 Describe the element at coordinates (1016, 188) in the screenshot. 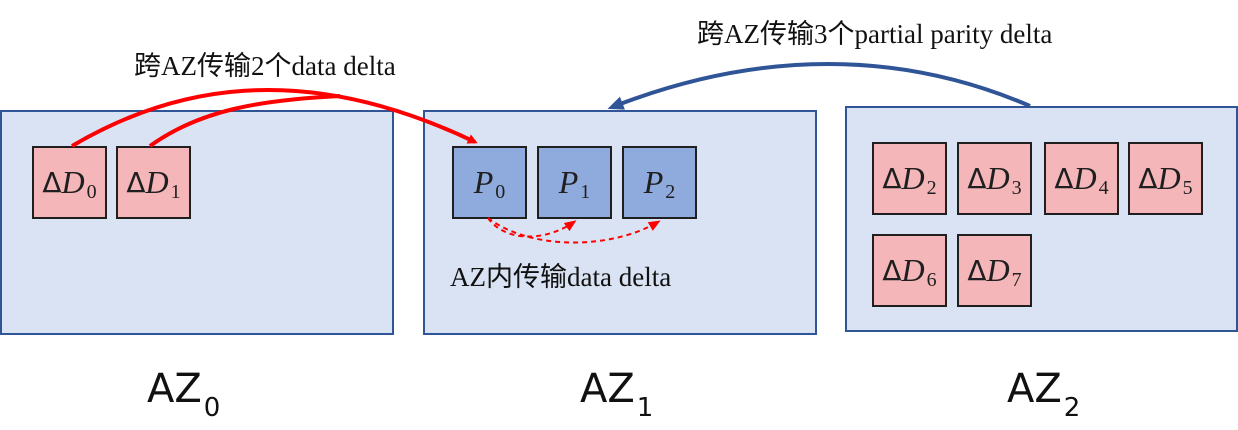

I see `cell-subscript: 3` at that location.